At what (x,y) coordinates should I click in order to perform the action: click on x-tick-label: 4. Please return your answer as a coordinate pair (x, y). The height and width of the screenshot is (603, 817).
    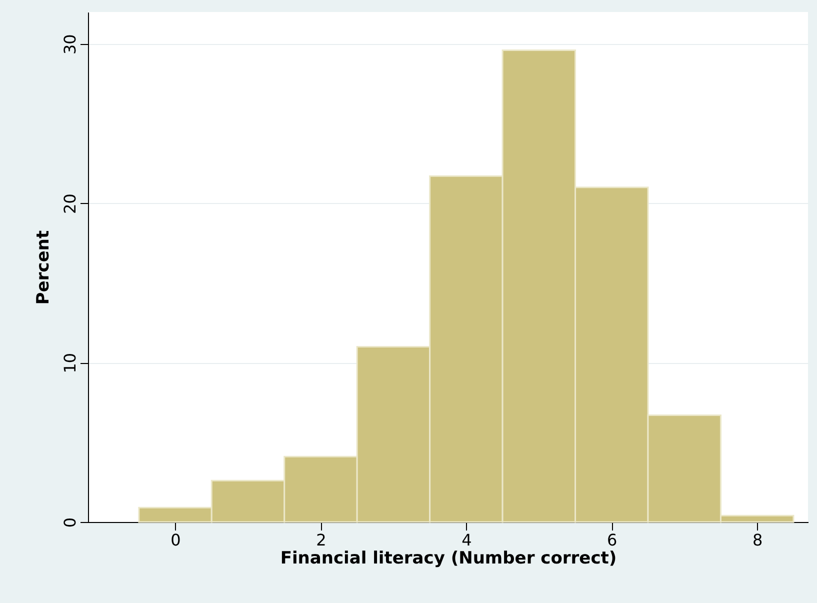
    Looking at the image, I should click on (467, 540).